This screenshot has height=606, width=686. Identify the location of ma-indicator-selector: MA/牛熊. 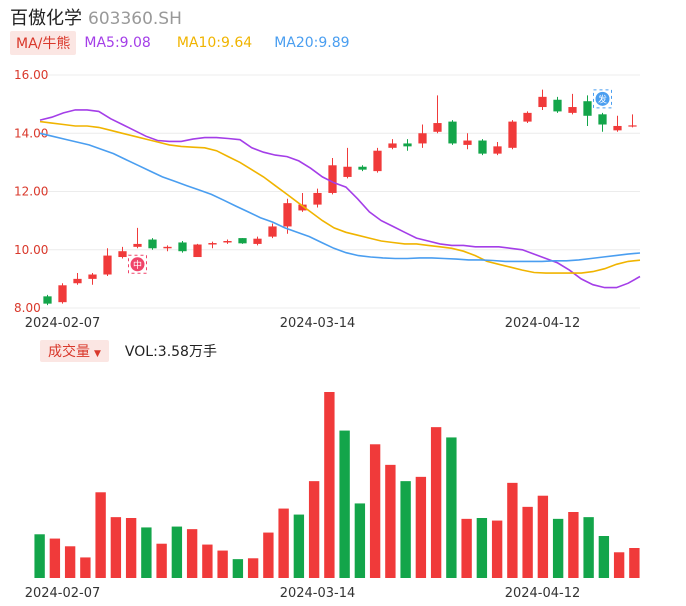
(43, 43).